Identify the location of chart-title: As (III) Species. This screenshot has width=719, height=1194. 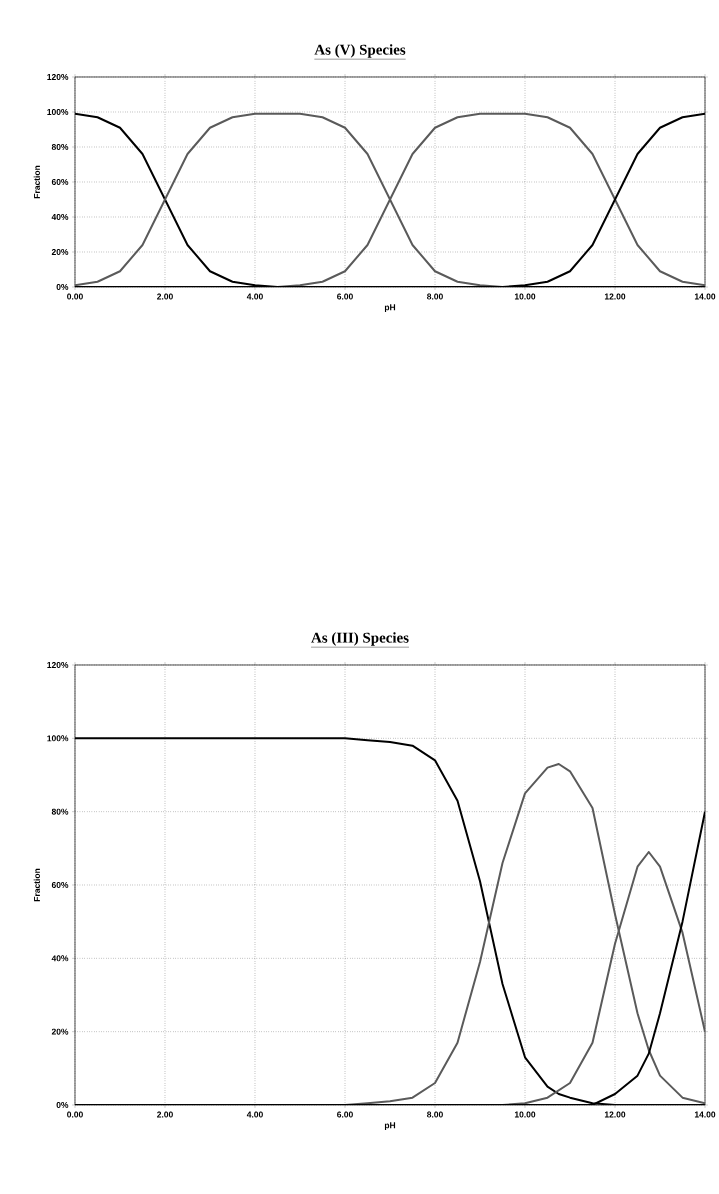
(360, 639).